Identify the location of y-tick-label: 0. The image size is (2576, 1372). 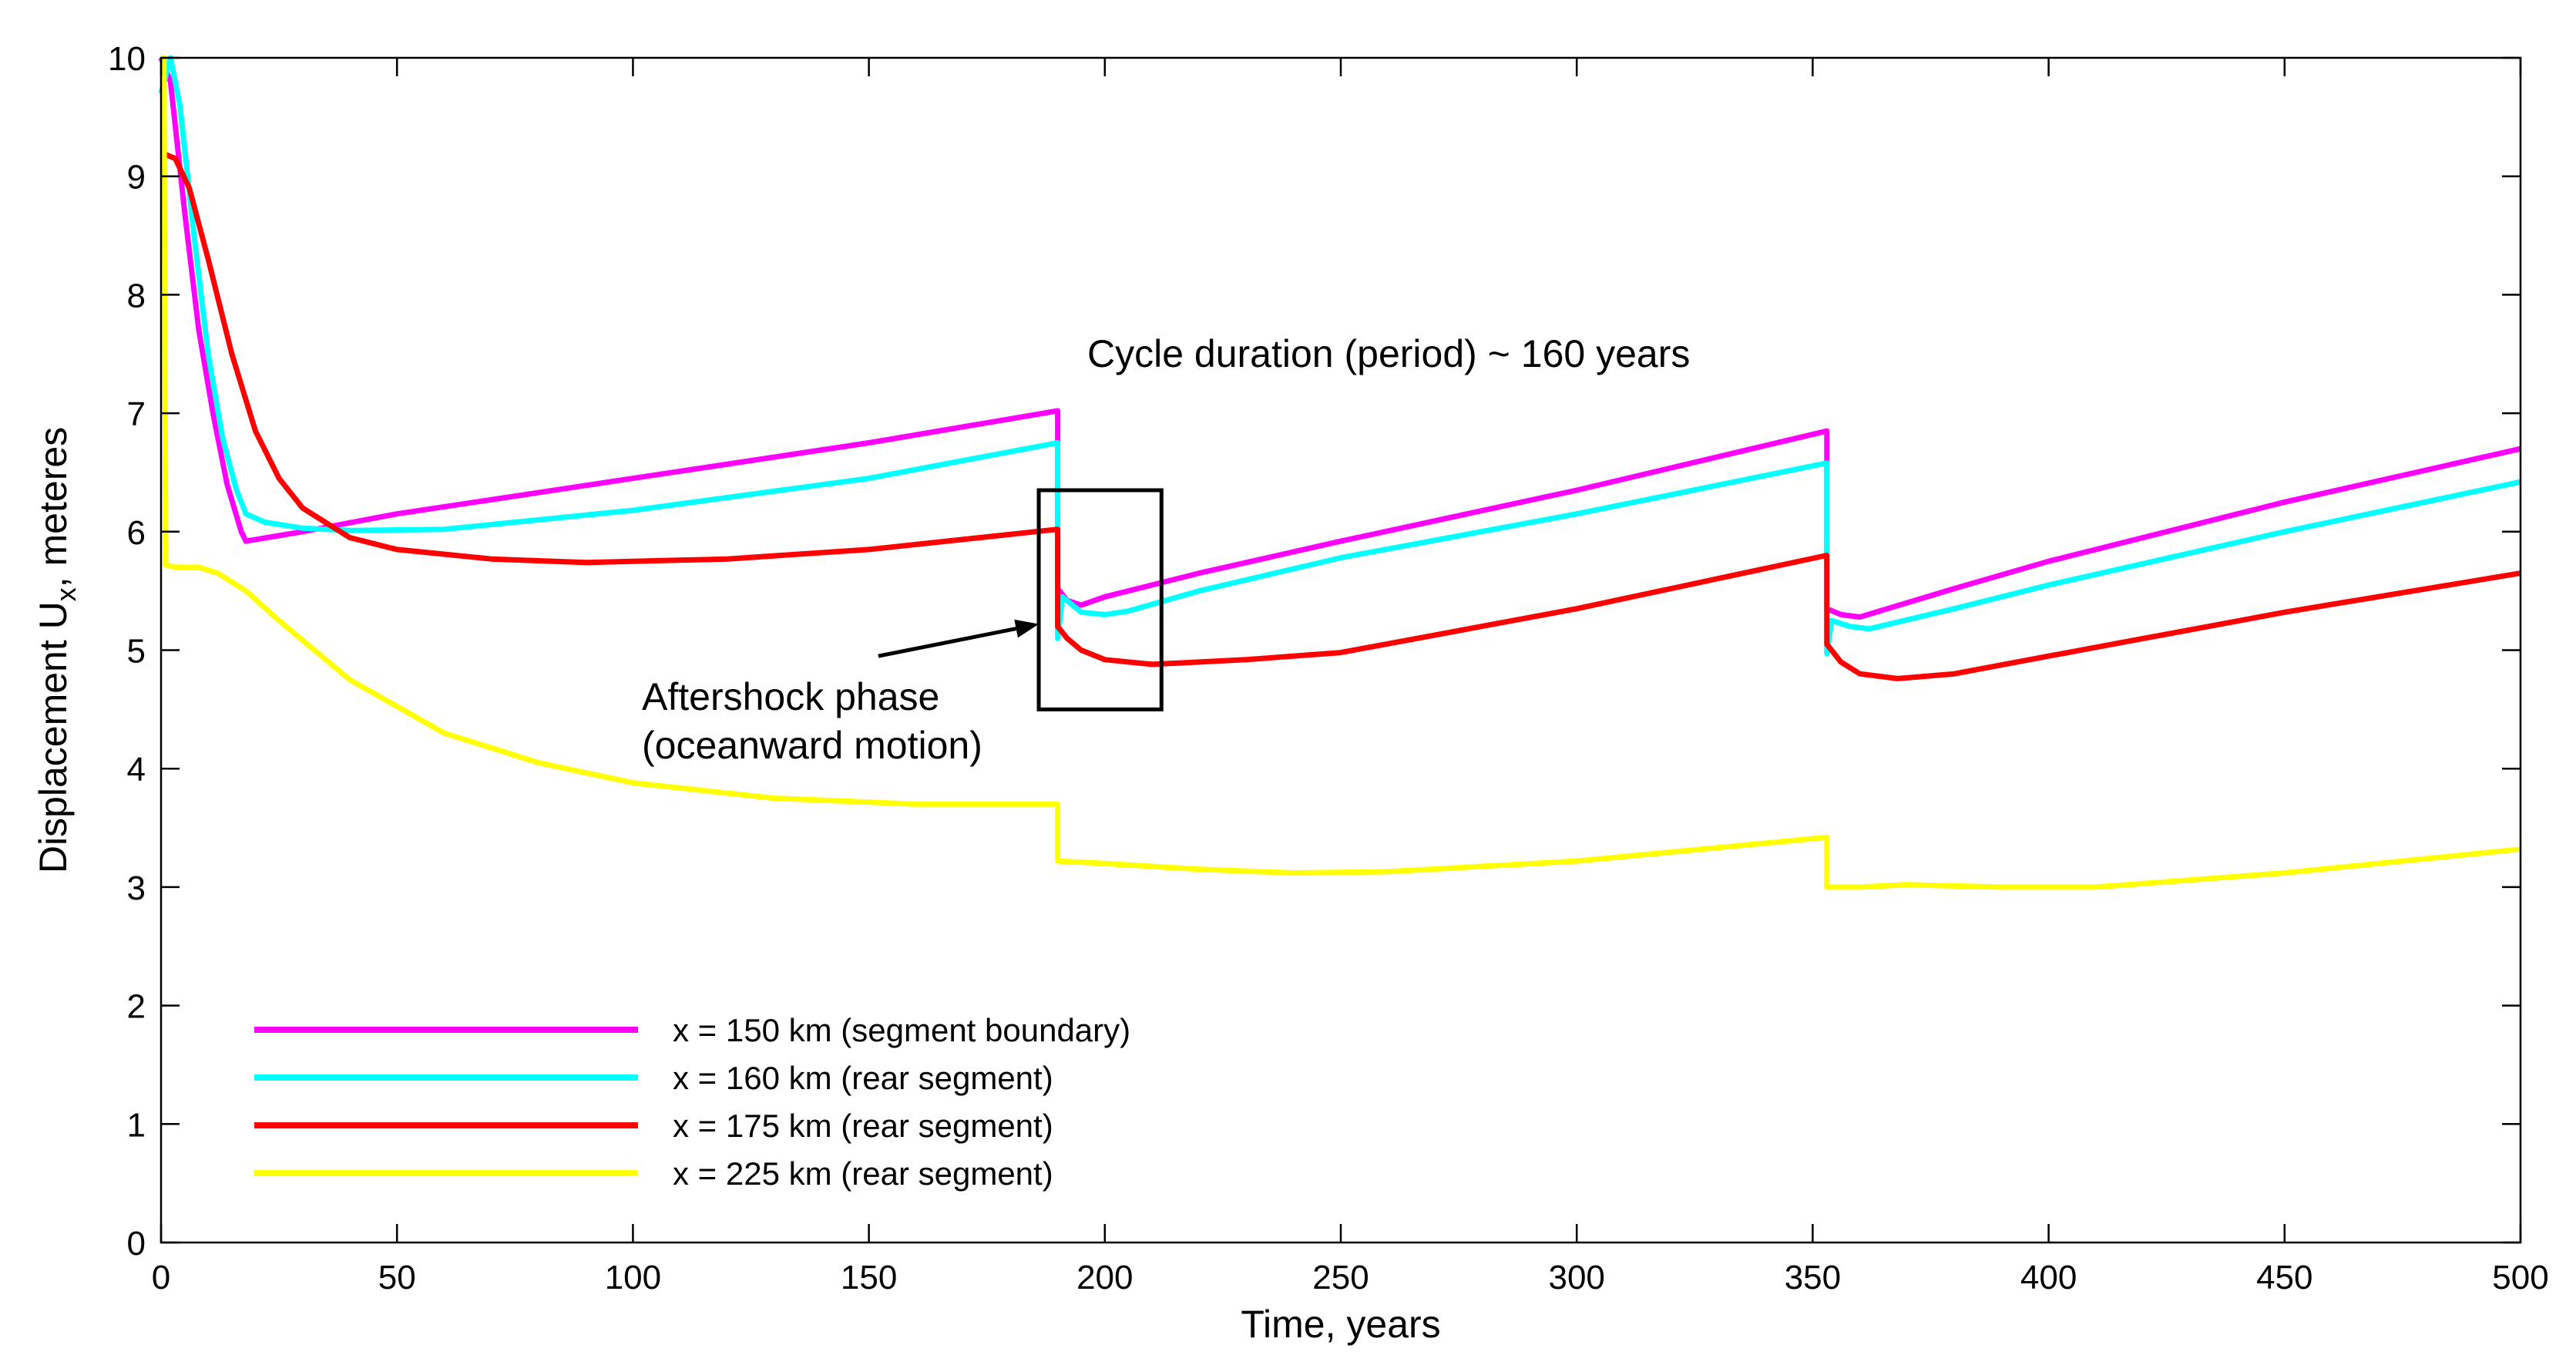
(136, 1244).